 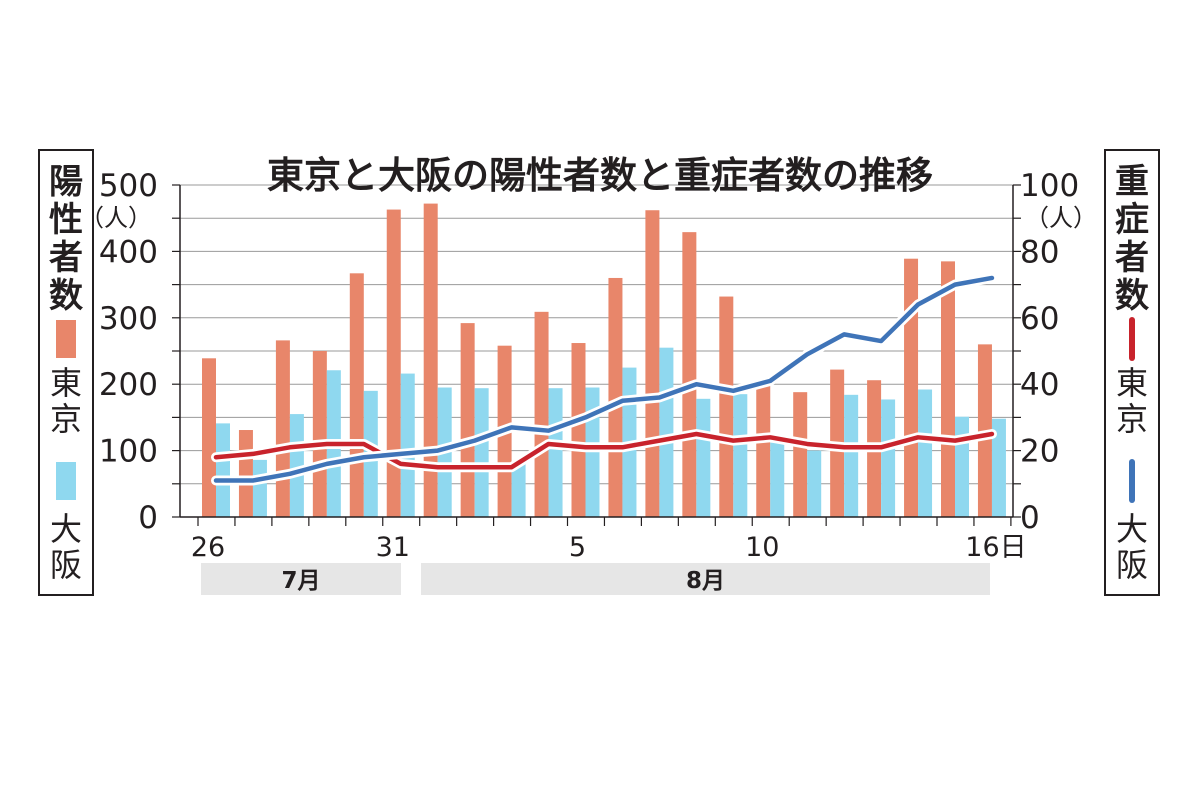 I want to click on right-tick-label: 20, so click(x=1039, y=452).